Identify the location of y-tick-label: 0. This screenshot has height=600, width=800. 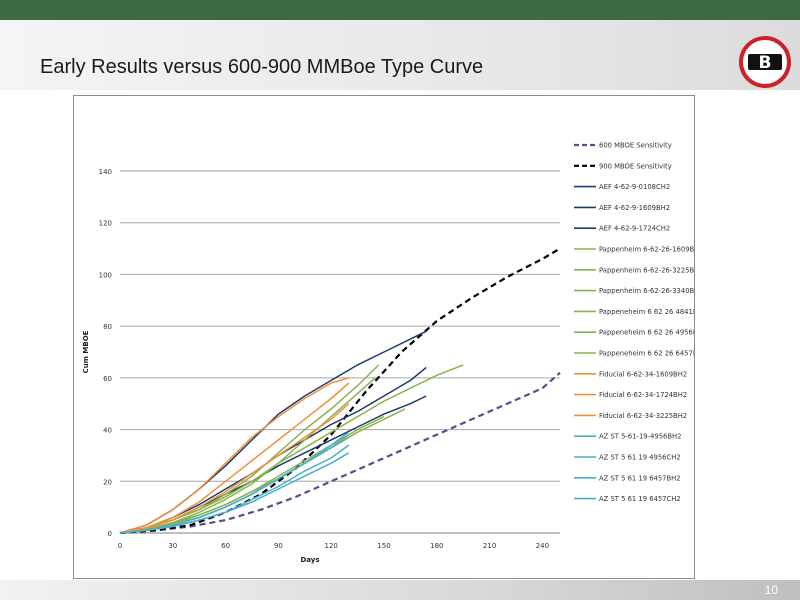
(110, 534).